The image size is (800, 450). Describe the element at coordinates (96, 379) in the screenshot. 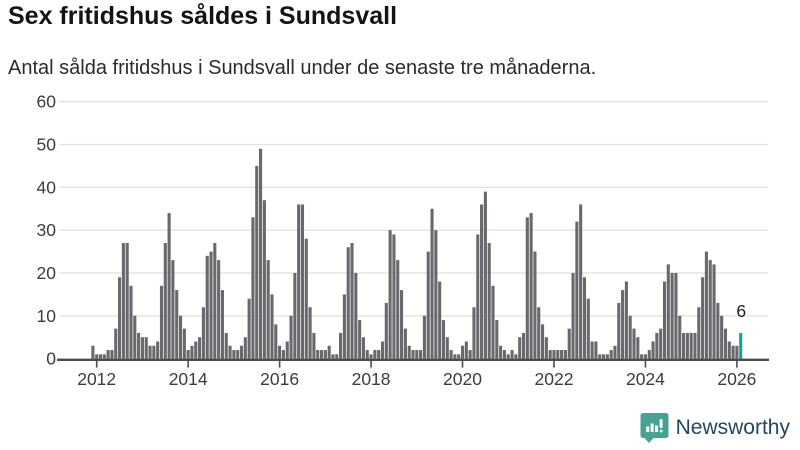

I see `x-axis-tick-label: 2012` at that location.